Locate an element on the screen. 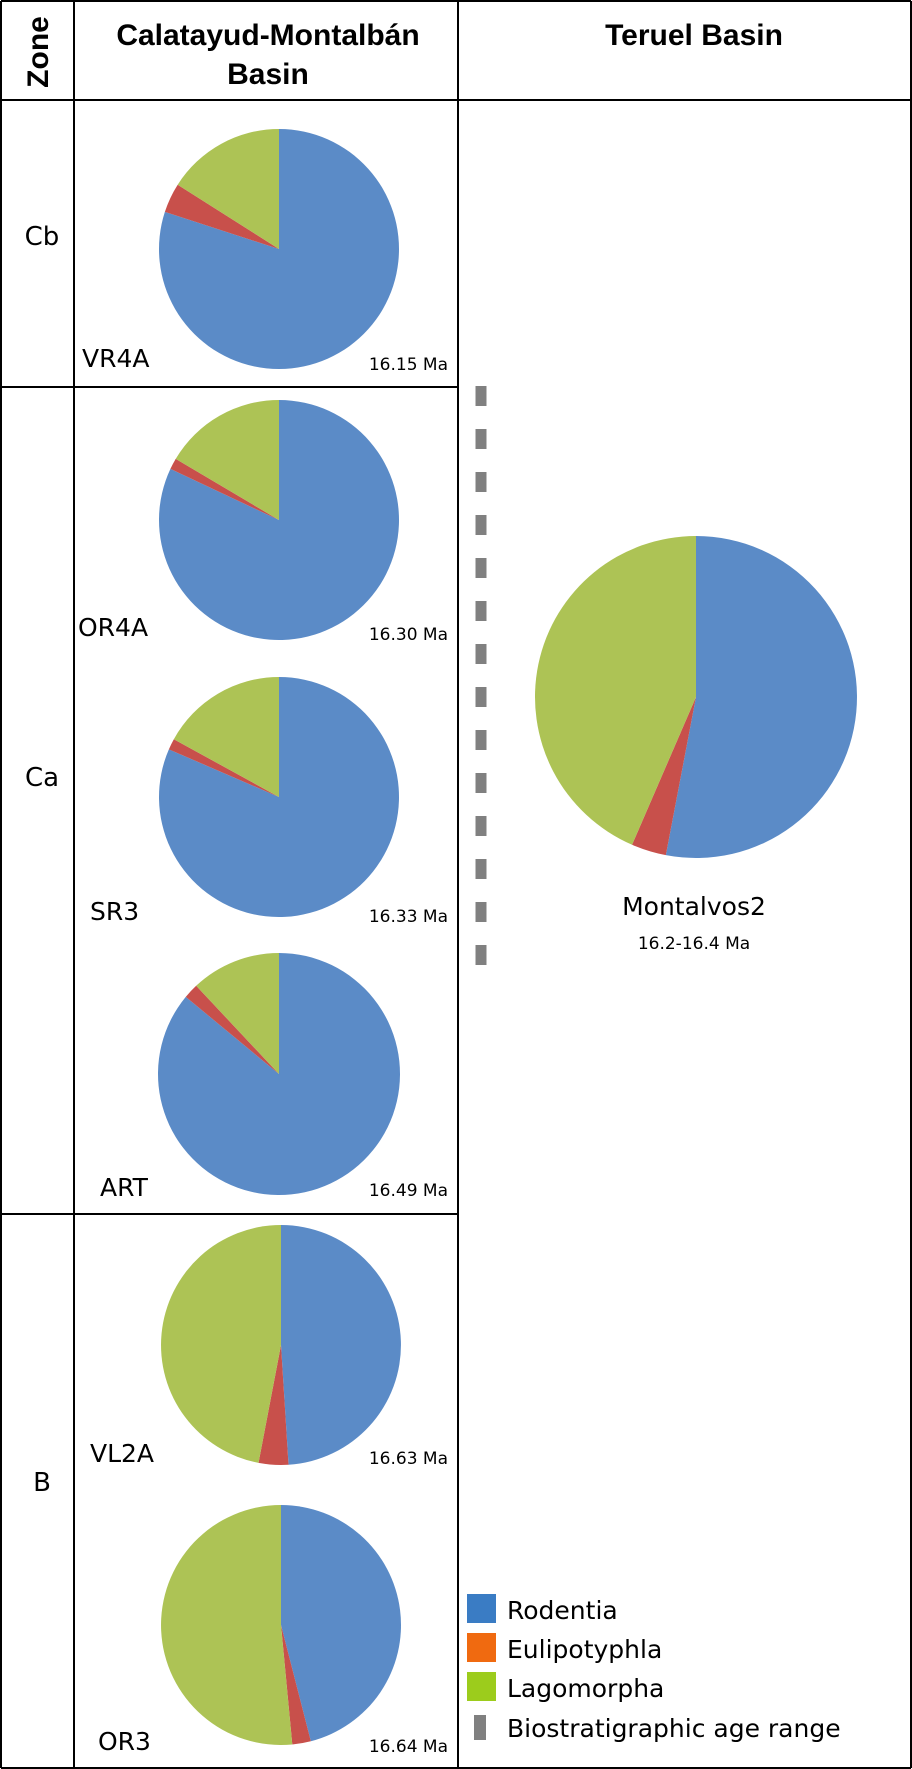 Image resolution: width=912 pixels, height=1769 pixels. pie-slice-sr3-lagomorpha is located at coordinates (226, 737).